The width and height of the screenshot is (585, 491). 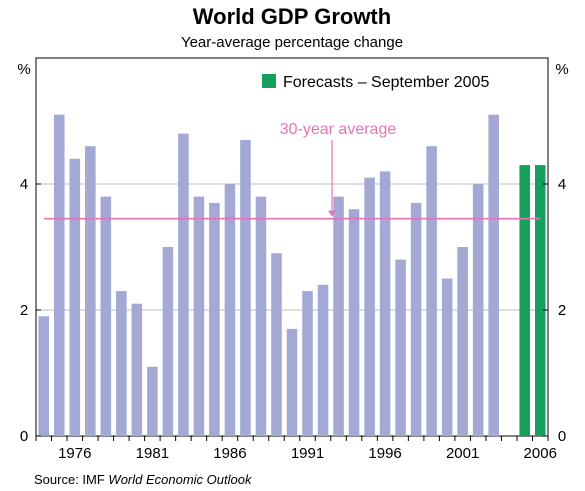 I want to click on bar-0-1990, so click(x=292, y=382).